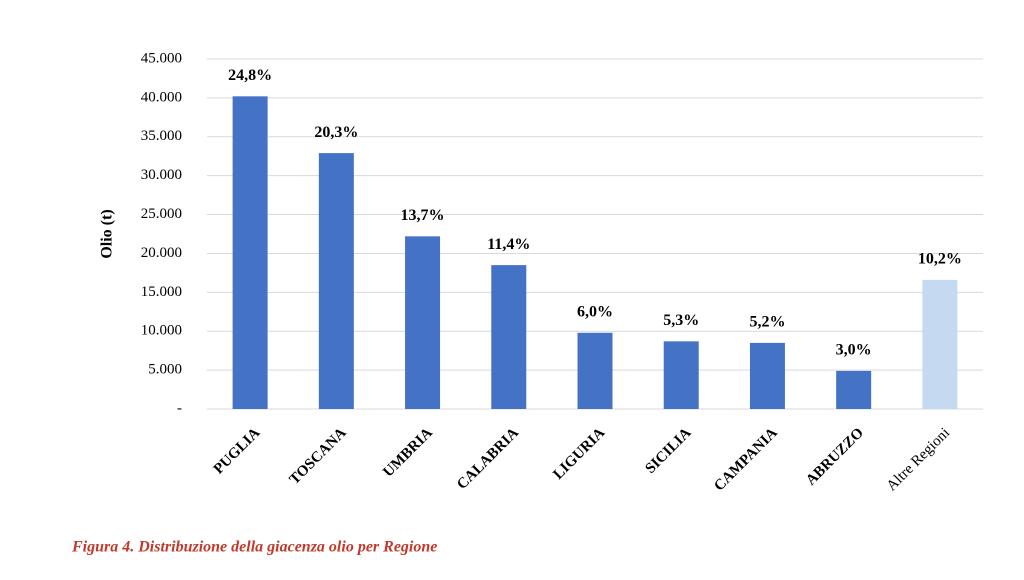 The height and width of the screenshot is (580, 1024). I want to click on value-label: 11,4%, so click(508, 244).